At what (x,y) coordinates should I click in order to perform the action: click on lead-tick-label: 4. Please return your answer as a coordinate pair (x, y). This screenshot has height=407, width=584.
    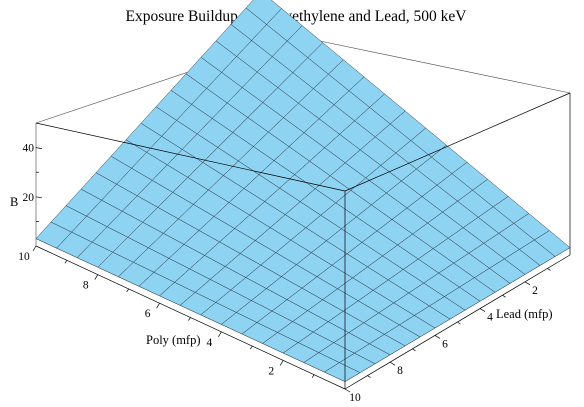
    Looking at the image, I should click on (490, 318).